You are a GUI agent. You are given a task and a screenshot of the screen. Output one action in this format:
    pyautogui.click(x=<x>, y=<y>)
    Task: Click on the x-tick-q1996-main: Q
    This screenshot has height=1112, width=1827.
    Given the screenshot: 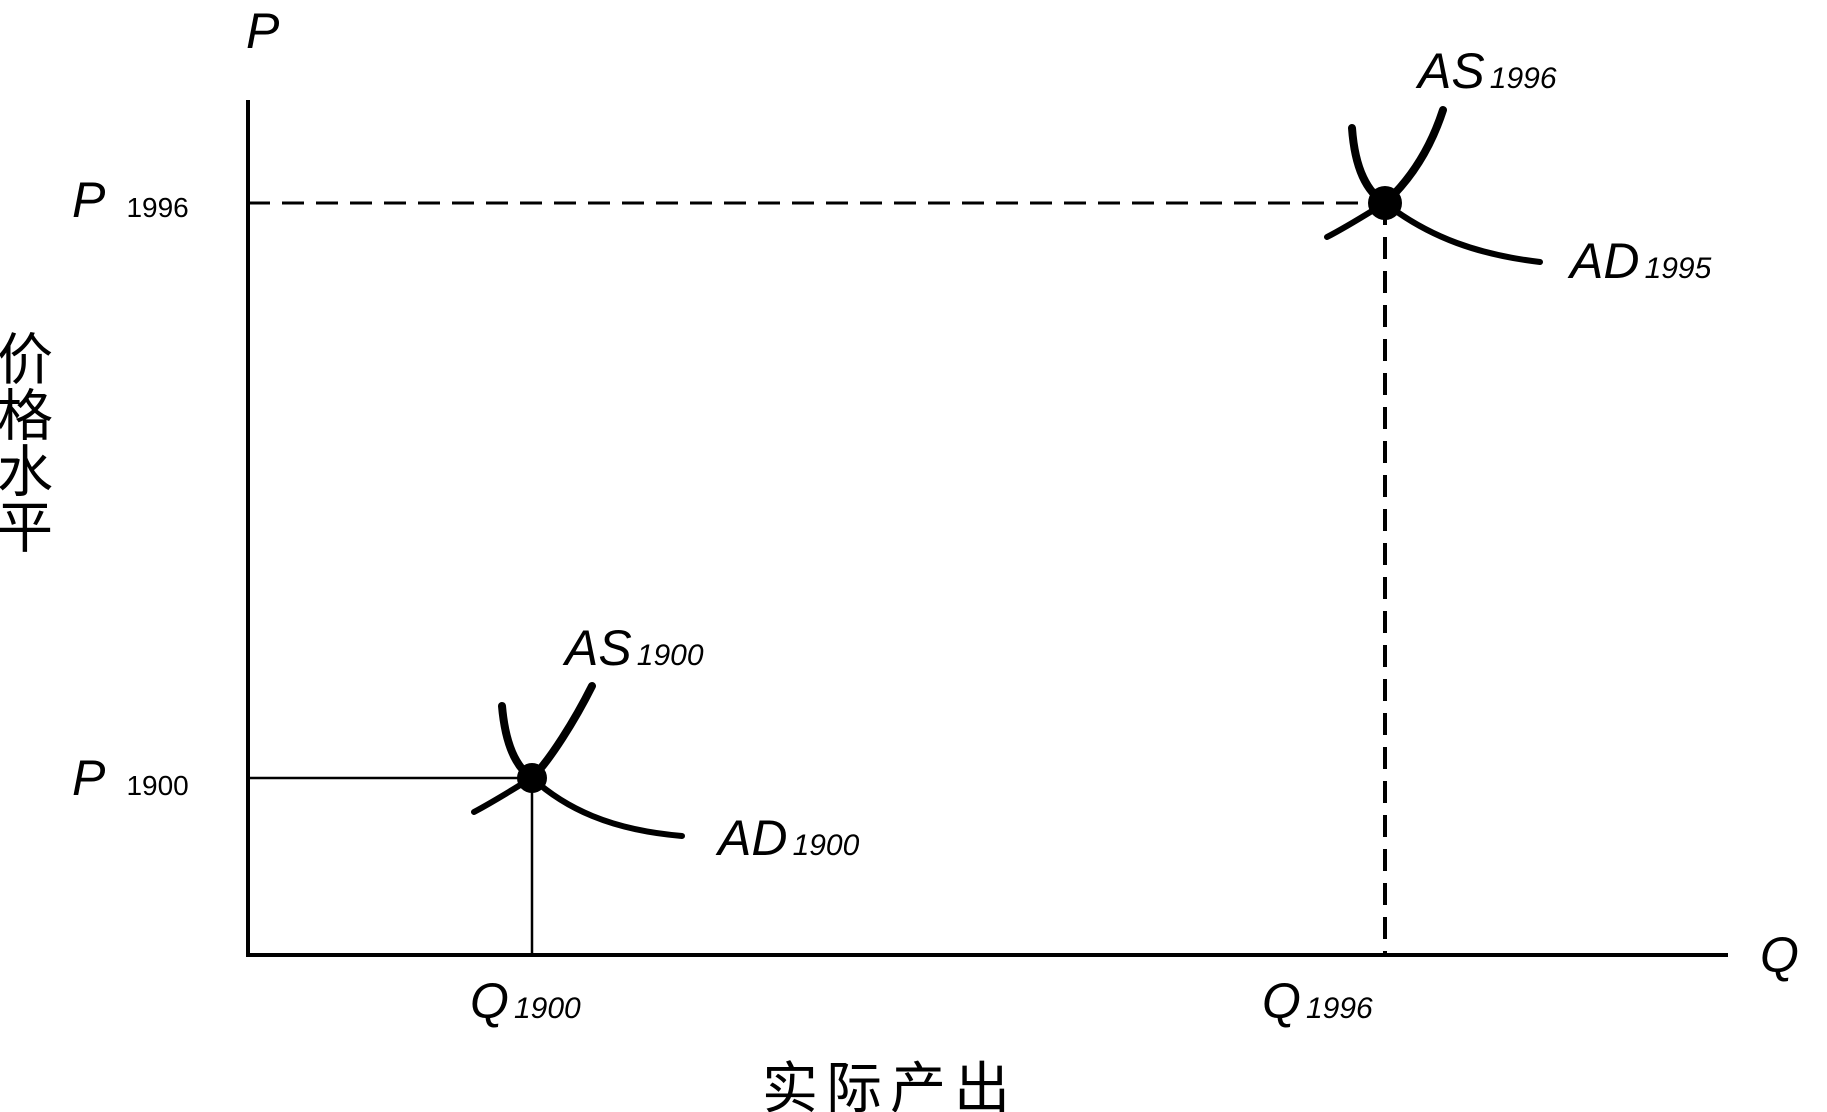 What is the action you would take?
    pyautogui.click(x=1281, y=1001)
    